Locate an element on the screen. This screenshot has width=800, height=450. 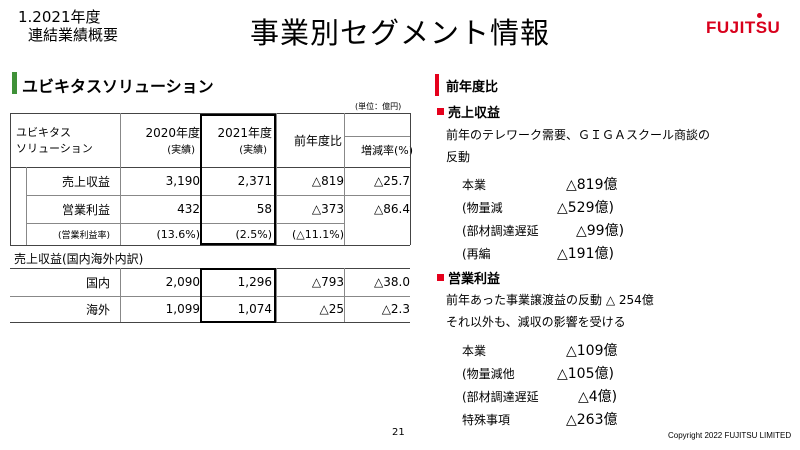
table-row: (営業利益率) (13.6%) (2.5%) (△11.1%) is located at coordinates (215, 234).